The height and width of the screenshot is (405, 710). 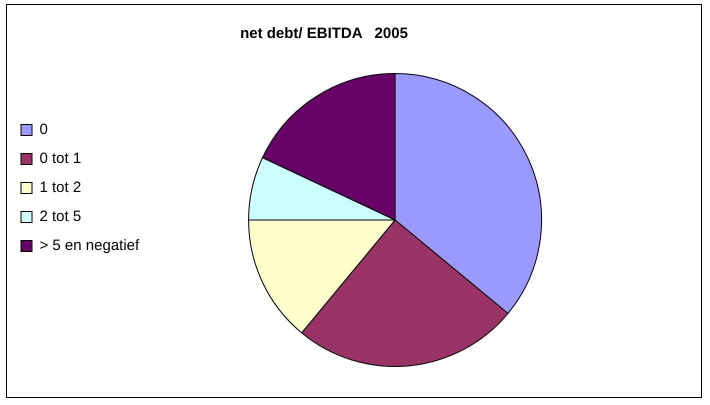 What do you see at coordinates (61, 159) in the screenshot?
I see `legend-label: 0 tot 1` at bounding box center [61, 159].